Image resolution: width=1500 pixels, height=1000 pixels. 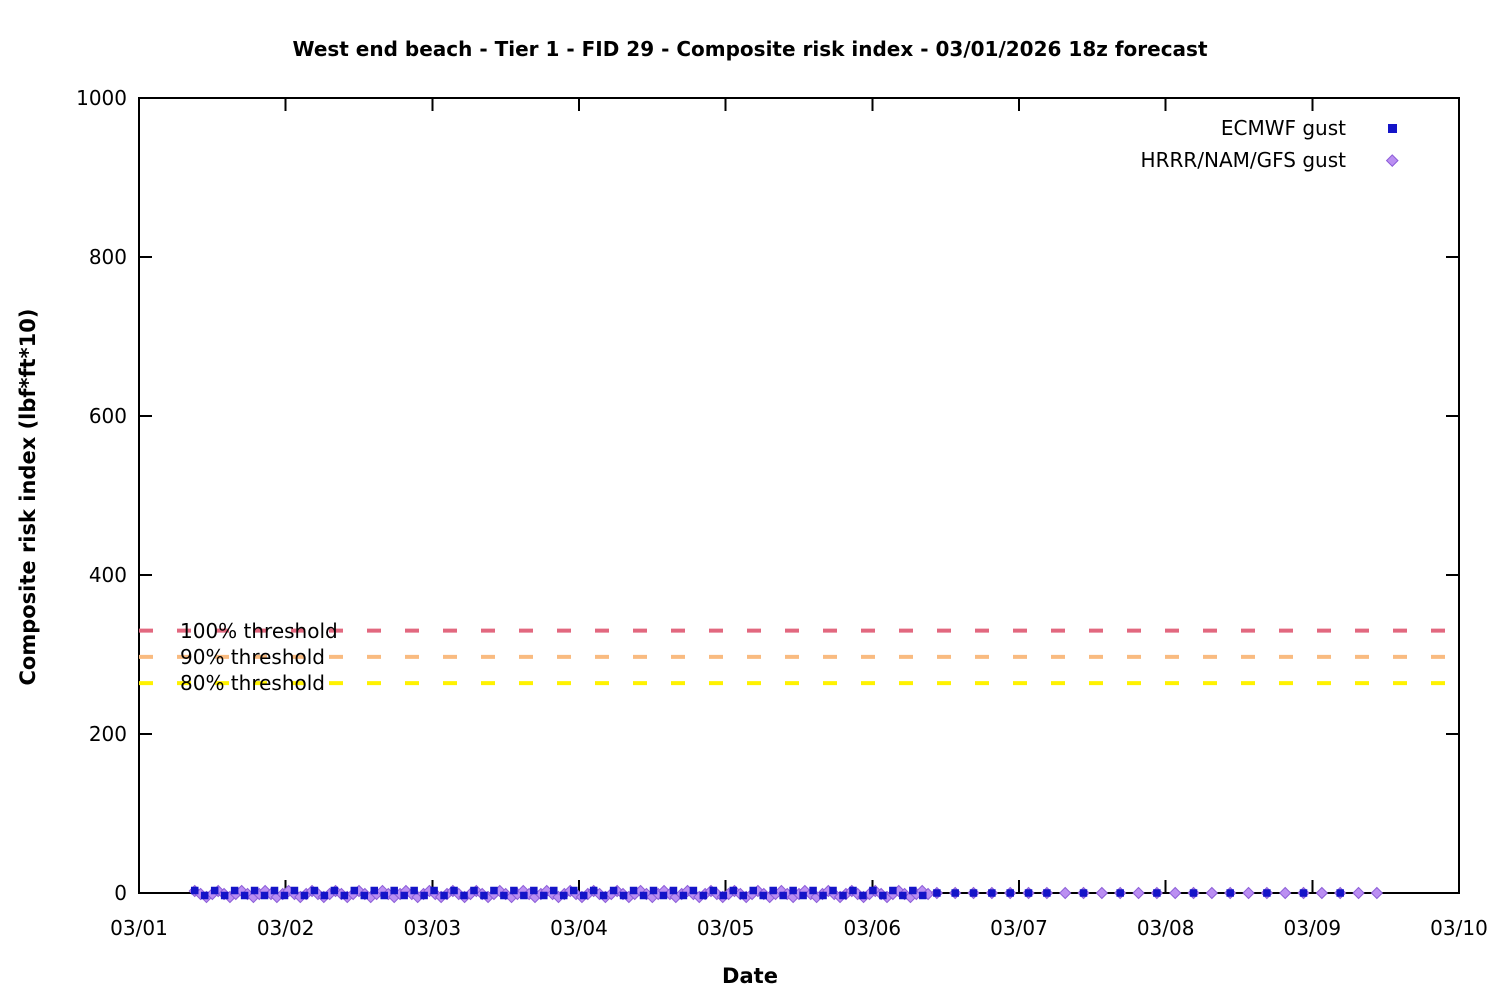 What do you see at coordinates (107, 257) in the screenshot?
I see `y-tick-label: 800` at bounding box center [107, 257].